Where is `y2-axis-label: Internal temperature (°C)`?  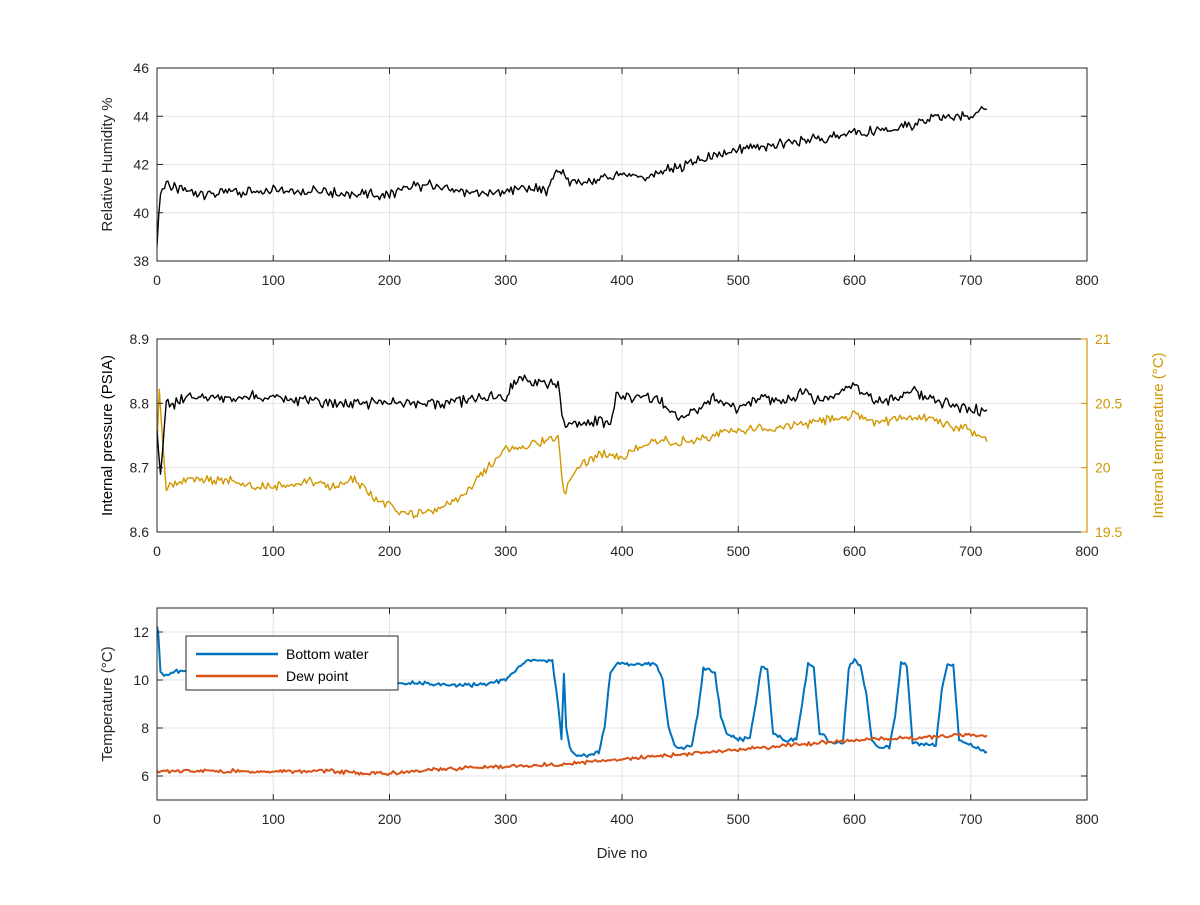 y2-axis-label: Internal temperature (°C) is located at coordinates (1158, 435).